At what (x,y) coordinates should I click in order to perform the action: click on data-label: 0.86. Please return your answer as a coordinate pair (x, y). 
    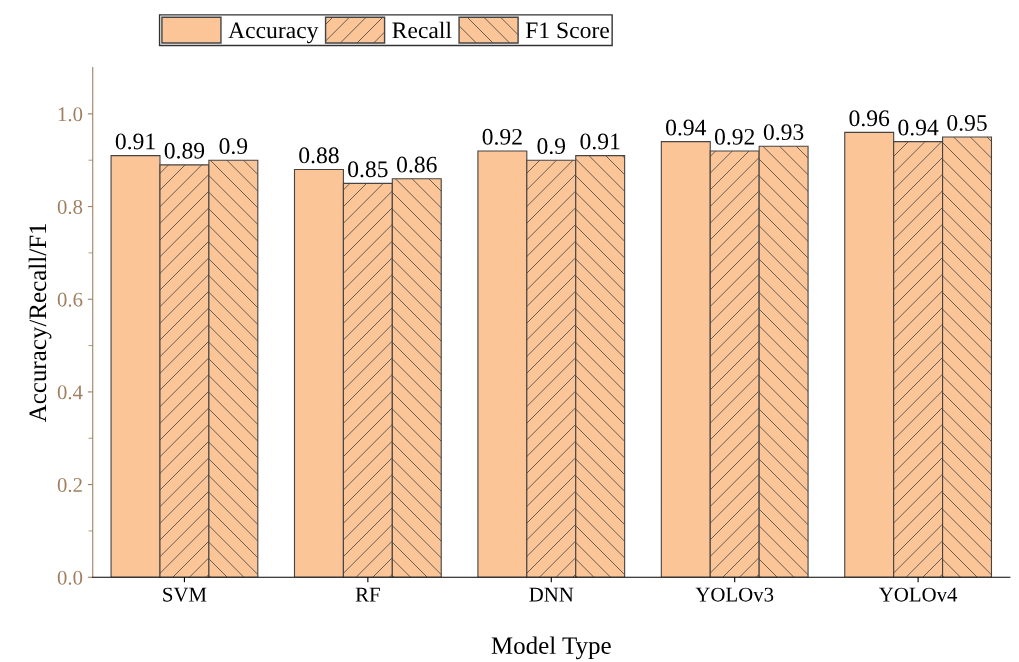
    Looking at the image, I should click on (417, 164).